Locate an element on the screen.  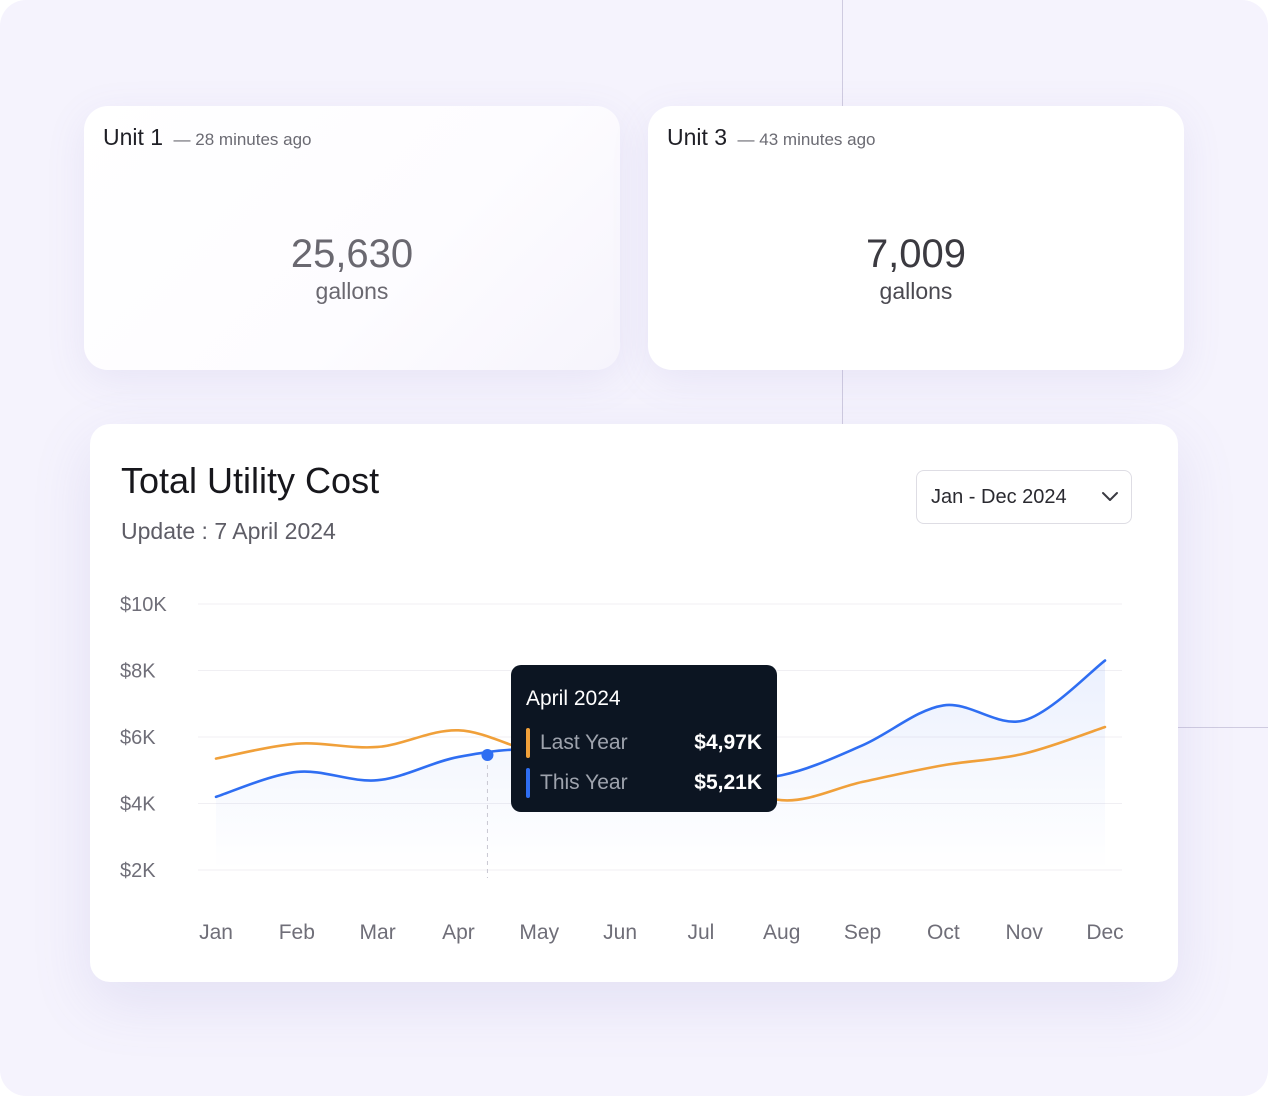
tooltip-row-last-year: Last Year $4,97K is located at coordinates (644, 742).